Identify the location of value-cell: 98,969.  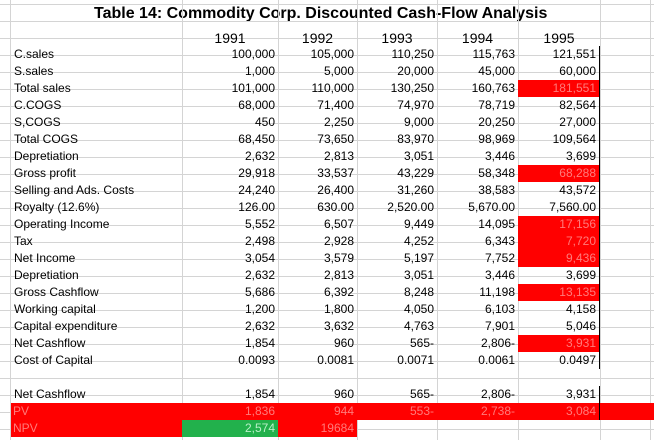
(496, 139).